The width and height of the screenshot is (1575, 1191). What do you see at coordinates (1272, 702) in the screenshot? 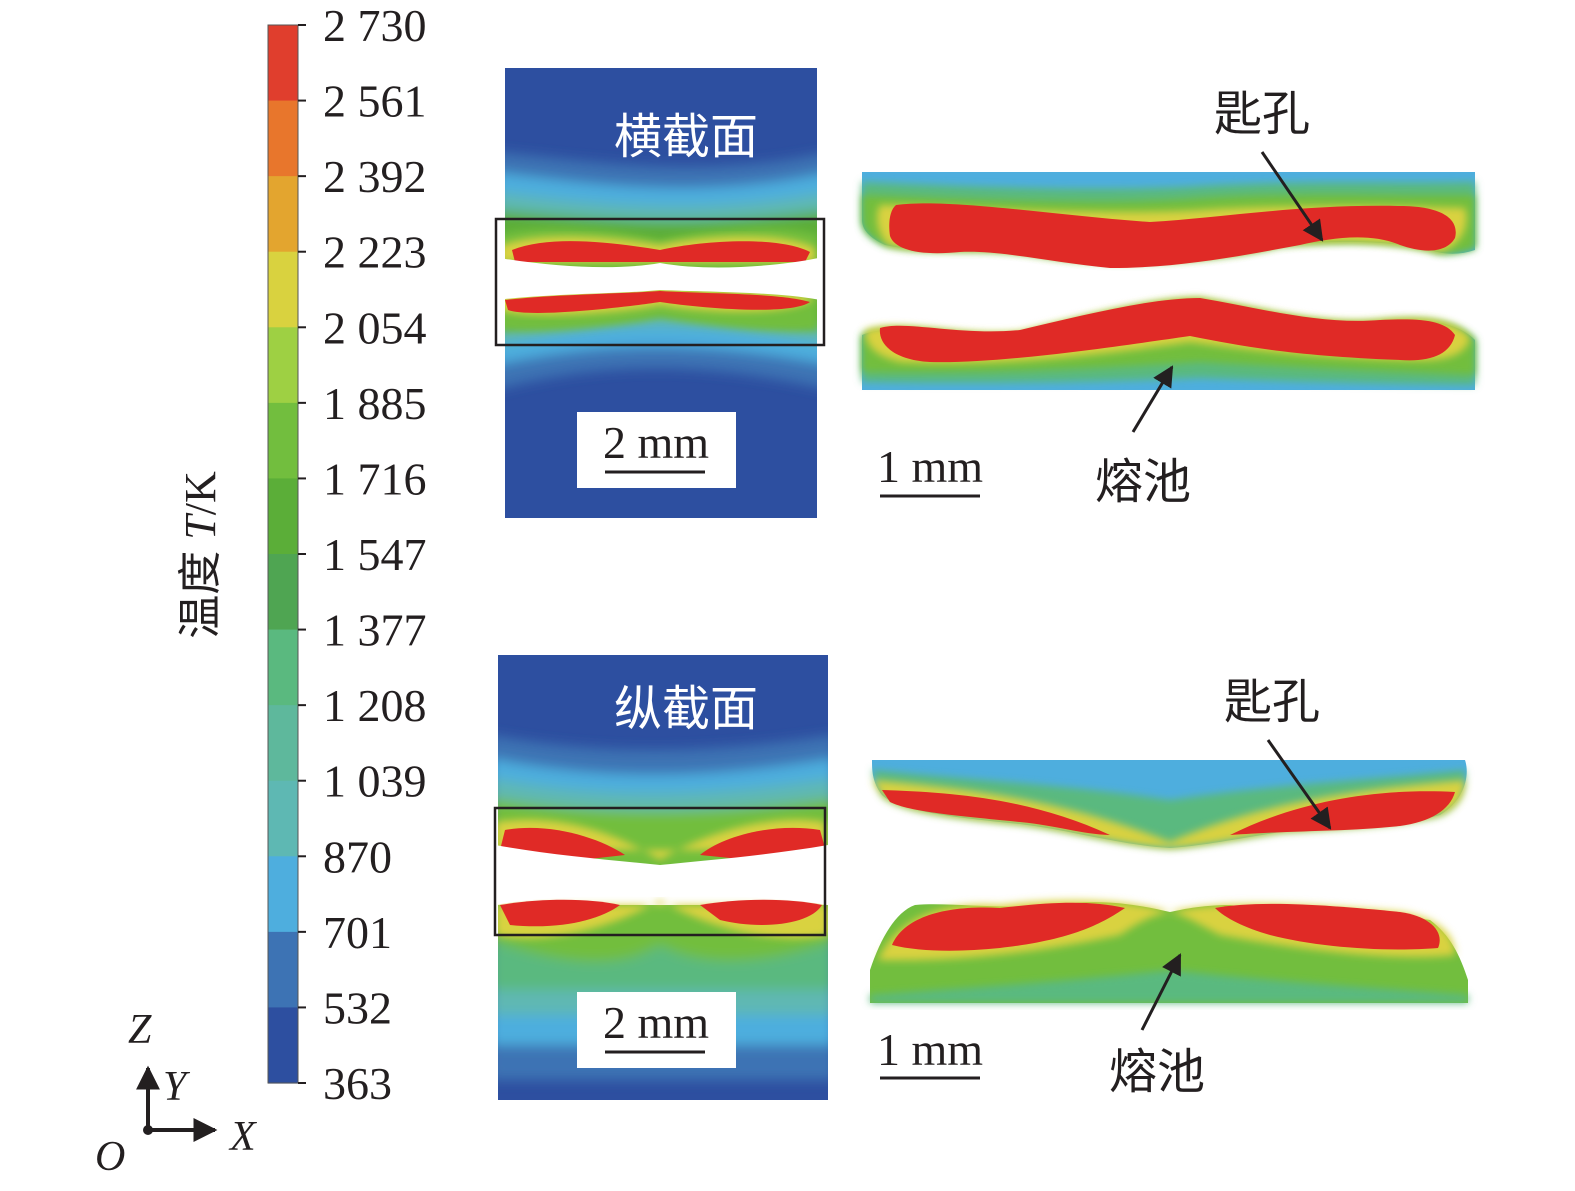
I see `keyhole-label-long: 匙孔` at bounding box center [1272, 702].